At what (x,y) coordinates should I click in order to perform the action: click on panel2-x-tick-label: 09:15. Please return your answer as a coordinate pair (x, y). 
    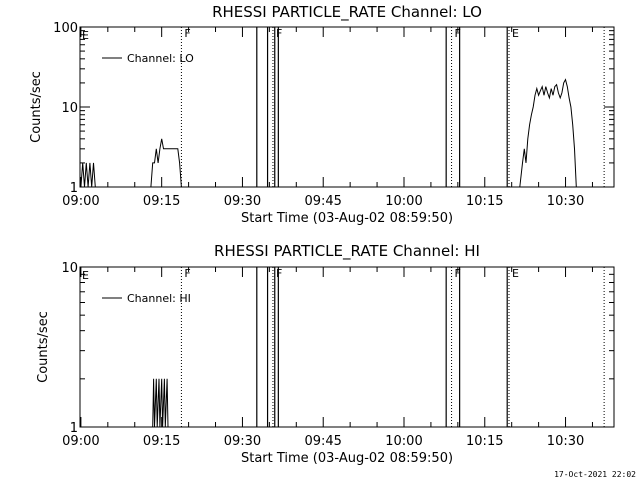
    Looking at the image, I should click on (161, 441).